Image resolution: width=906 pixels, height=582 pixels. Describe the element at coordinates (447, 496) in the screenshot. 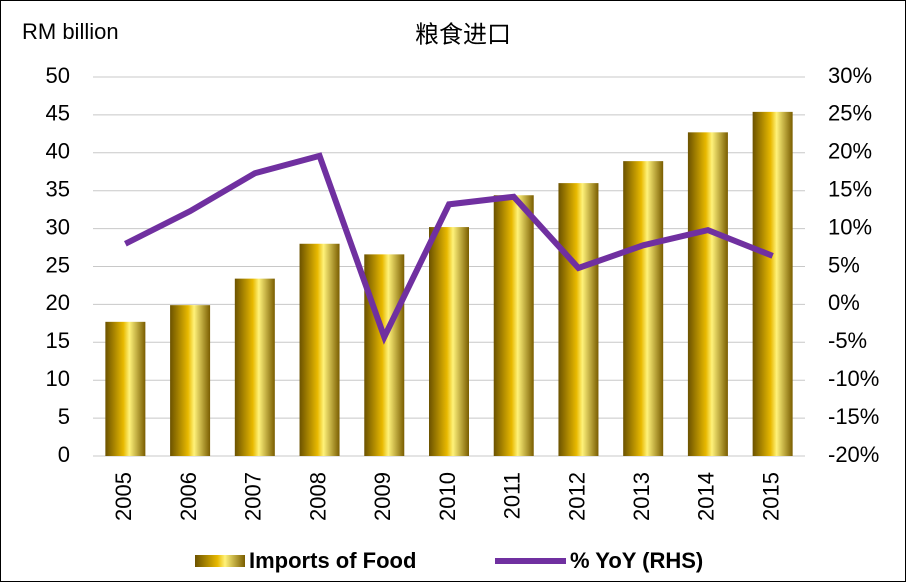

I see `x-tick-label: 2010` at that location.